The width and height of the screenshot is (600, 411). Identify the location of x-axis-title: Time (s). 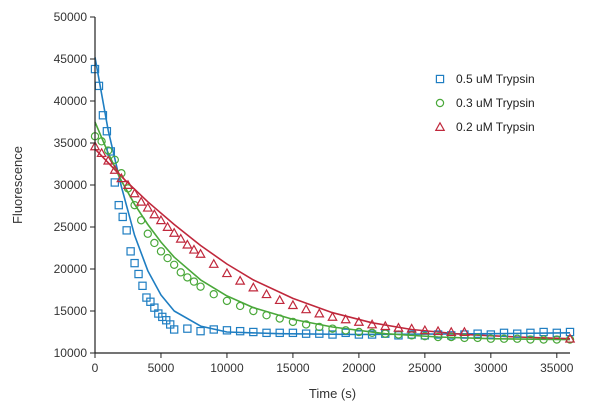
(332, 393).